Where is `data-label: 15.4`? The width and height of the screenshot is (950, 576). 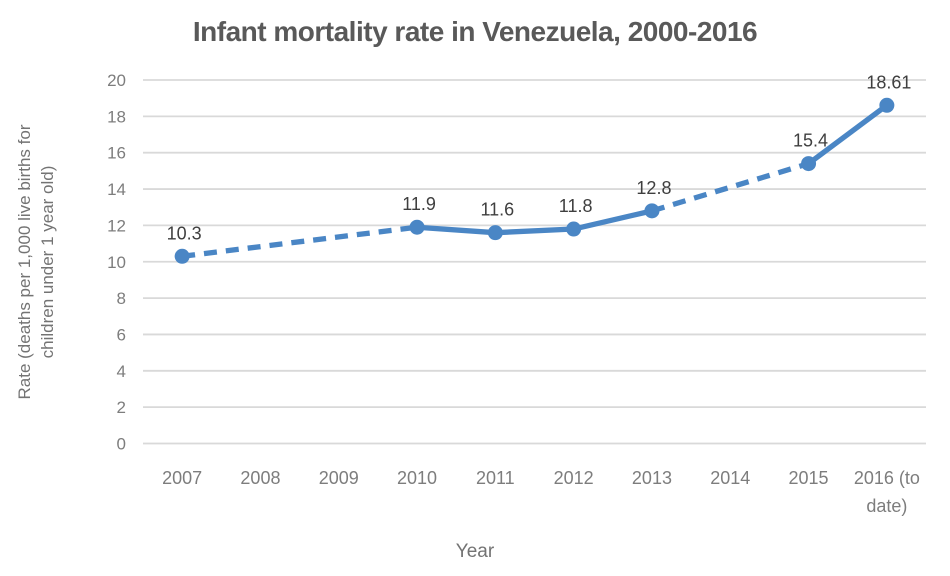 data-label: 15.4 is located at coordinates (810, 141).